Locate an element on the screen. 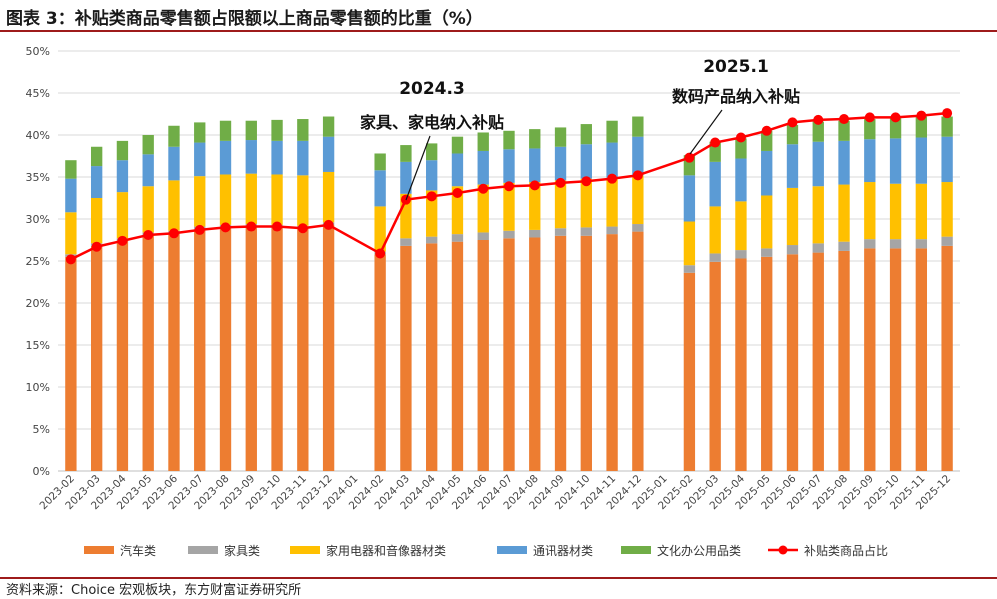 This screenshot has width=997, height=599. y-tick-label: 40% is located at coordinates (38, 135).